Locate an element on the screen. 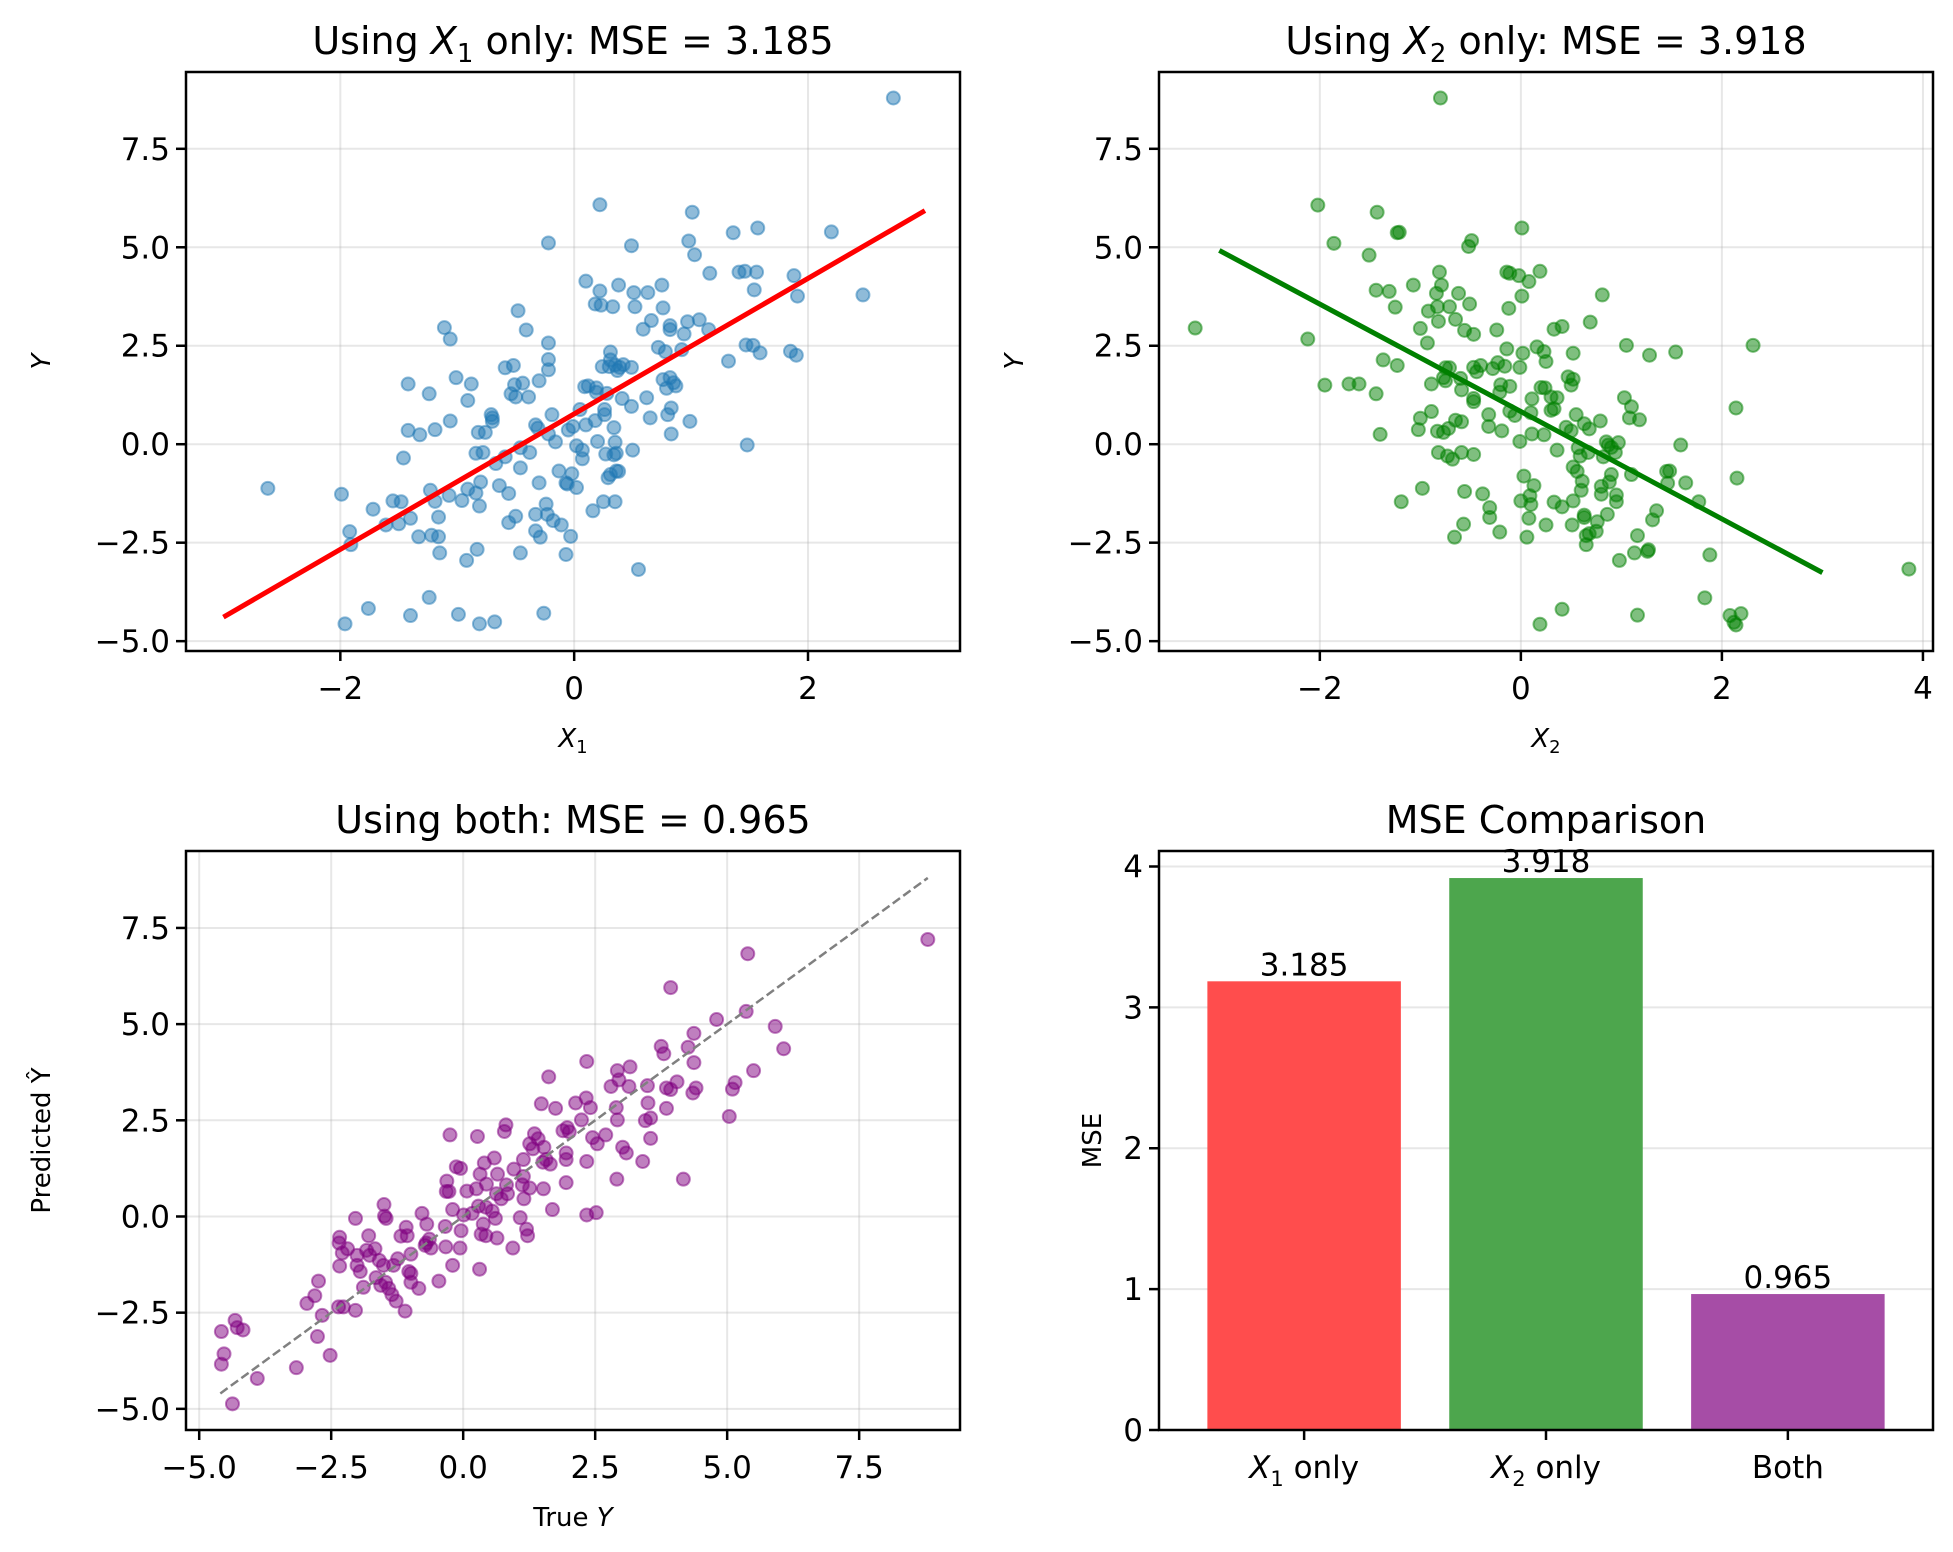  regression-line is located at coordinates (1521, 411).